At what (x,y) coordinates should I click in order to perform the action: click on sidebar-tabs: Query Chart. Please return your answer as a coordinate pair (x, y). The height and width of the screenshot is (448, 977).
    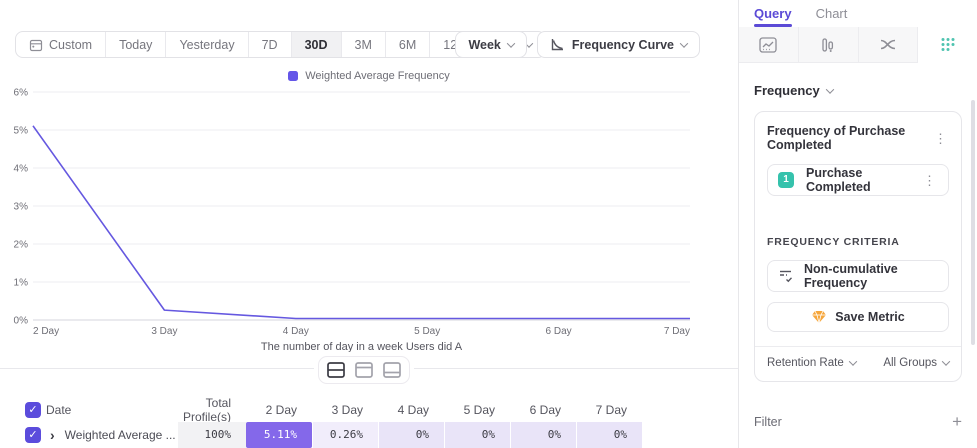
    Looking at the image, I should click on (858, 13).